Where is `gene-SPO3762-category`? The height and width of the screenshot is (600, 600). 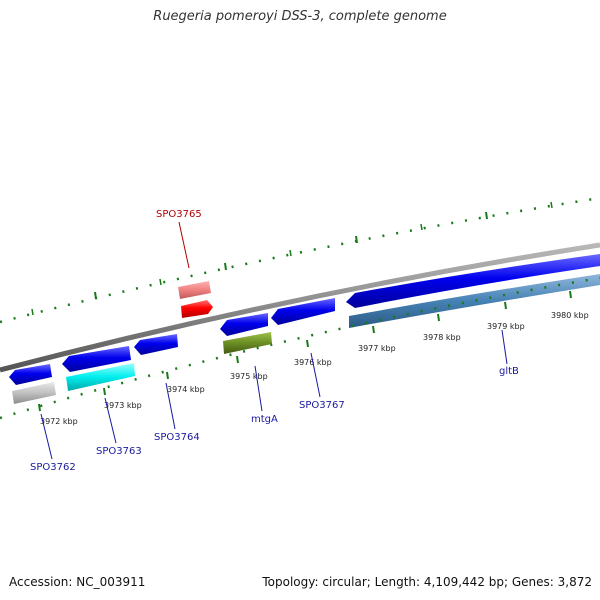 gene-SPO3762-category is located at coordinates (34, 393).